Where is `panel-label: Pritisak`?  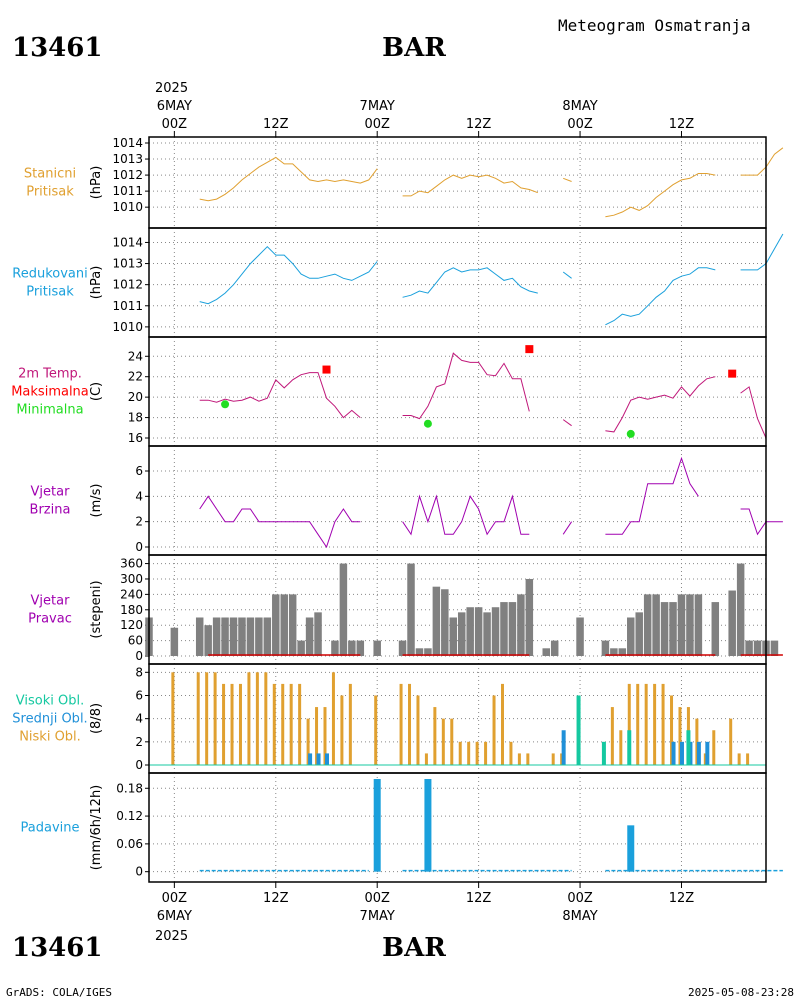
panel-label: Pritisak is located at coordinates (50, 192).